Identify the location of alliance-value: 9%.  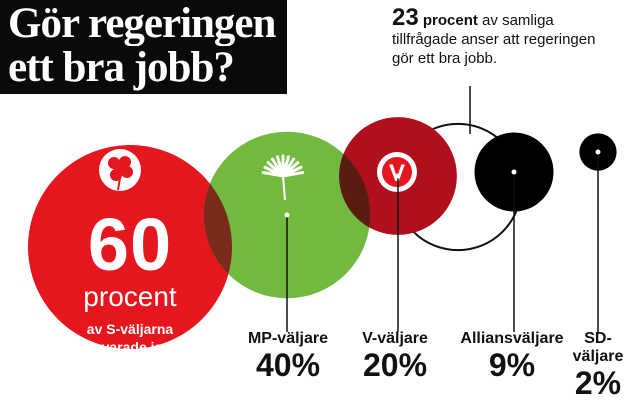
(512, 365).